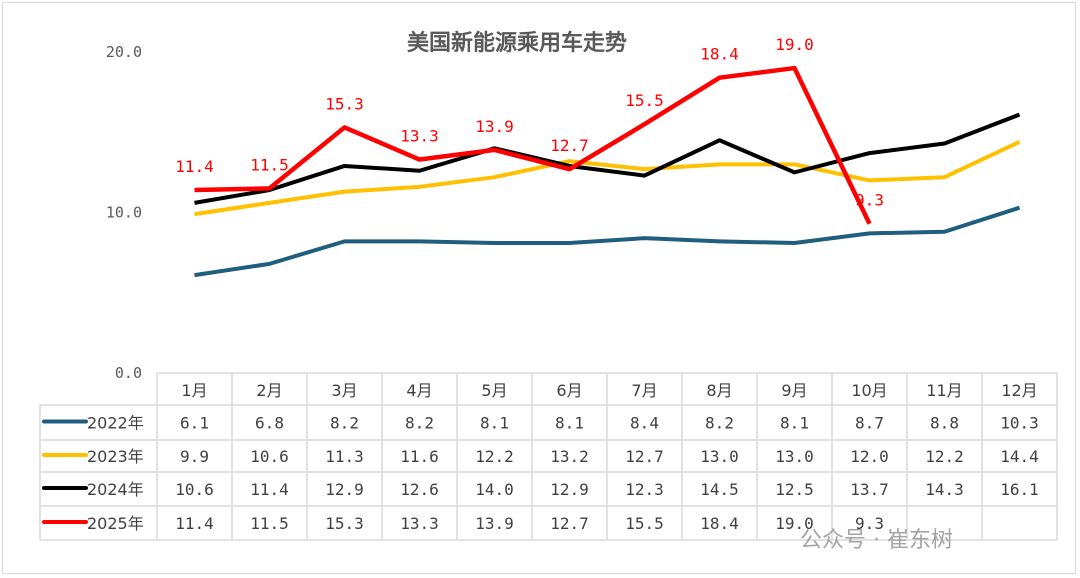  What do you see at coordinates (128, 373) in the screenshot?
I see `y-tick-label: 0.0` at bounding box center [128, 373].